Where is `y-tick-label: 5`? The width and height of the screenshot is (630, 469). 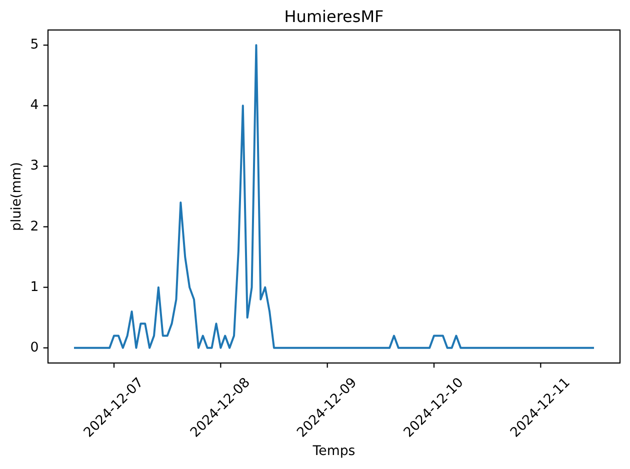 y-tick-label: 5 is located at coordinates (34, 45).